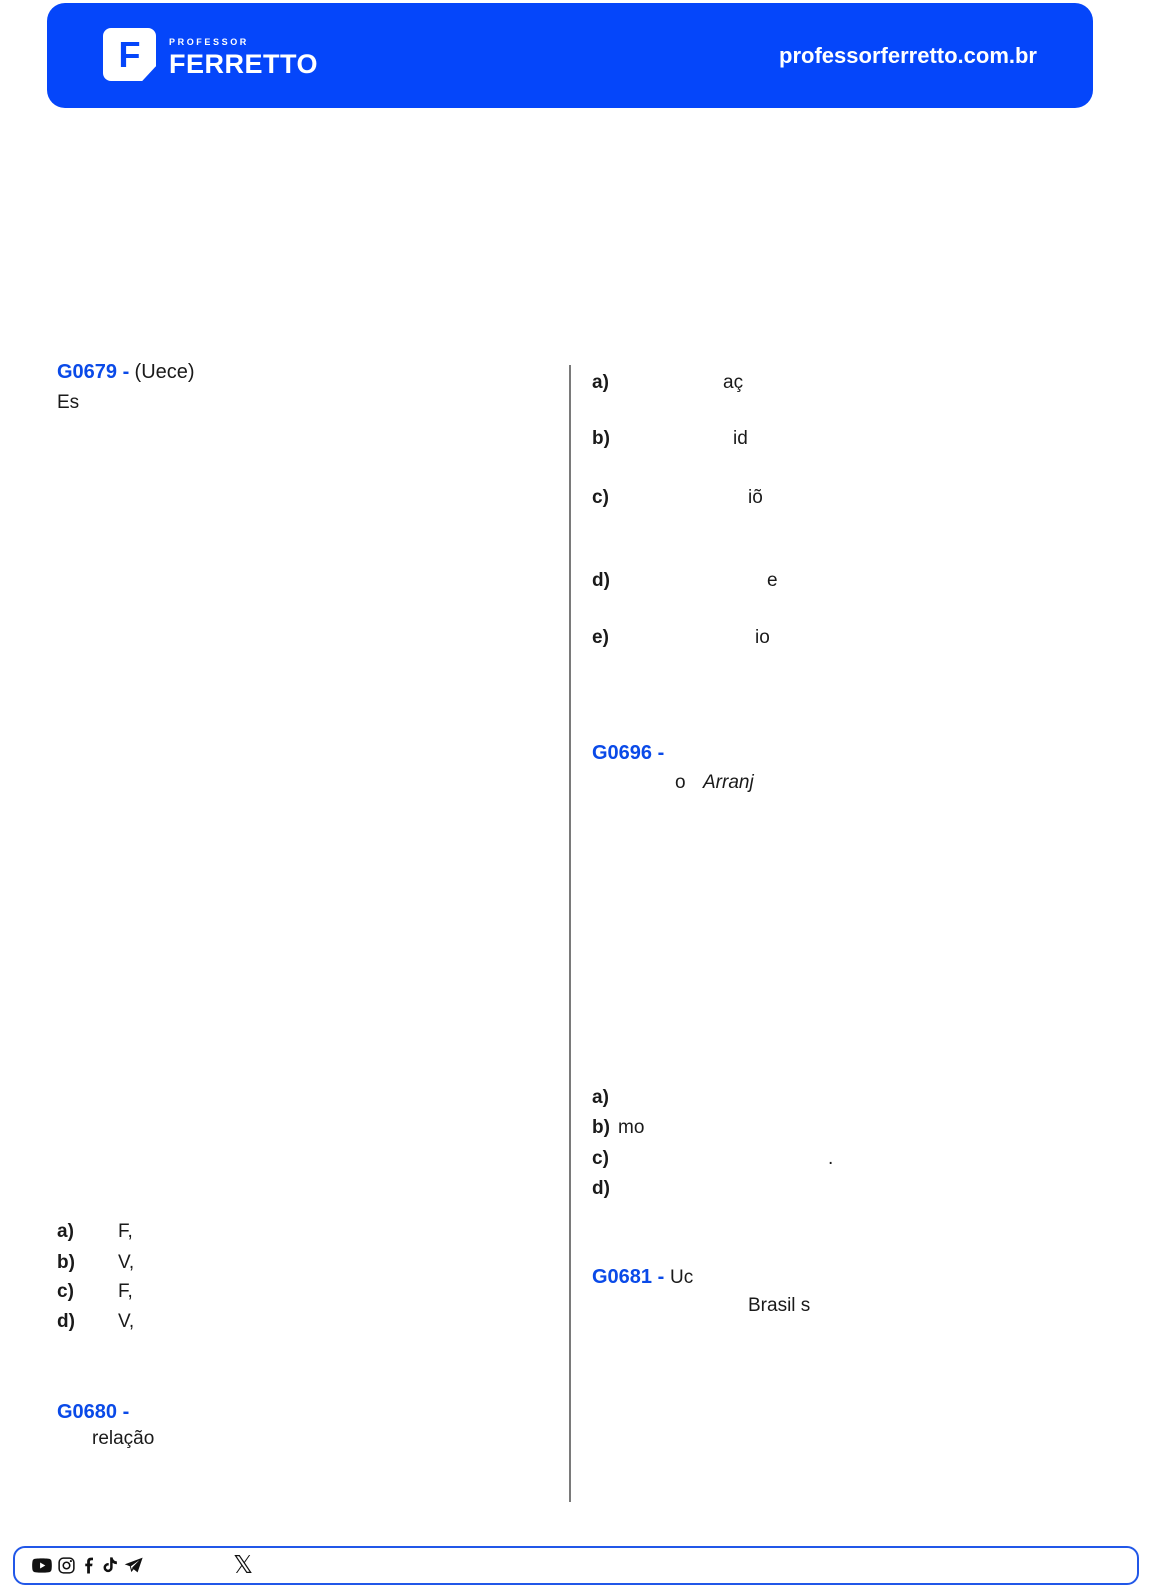 This screenshot has width=1166, height=1585. Describe the element at coordinates (831, 1158) in the screenshot. I see `option-text: .` at that location.